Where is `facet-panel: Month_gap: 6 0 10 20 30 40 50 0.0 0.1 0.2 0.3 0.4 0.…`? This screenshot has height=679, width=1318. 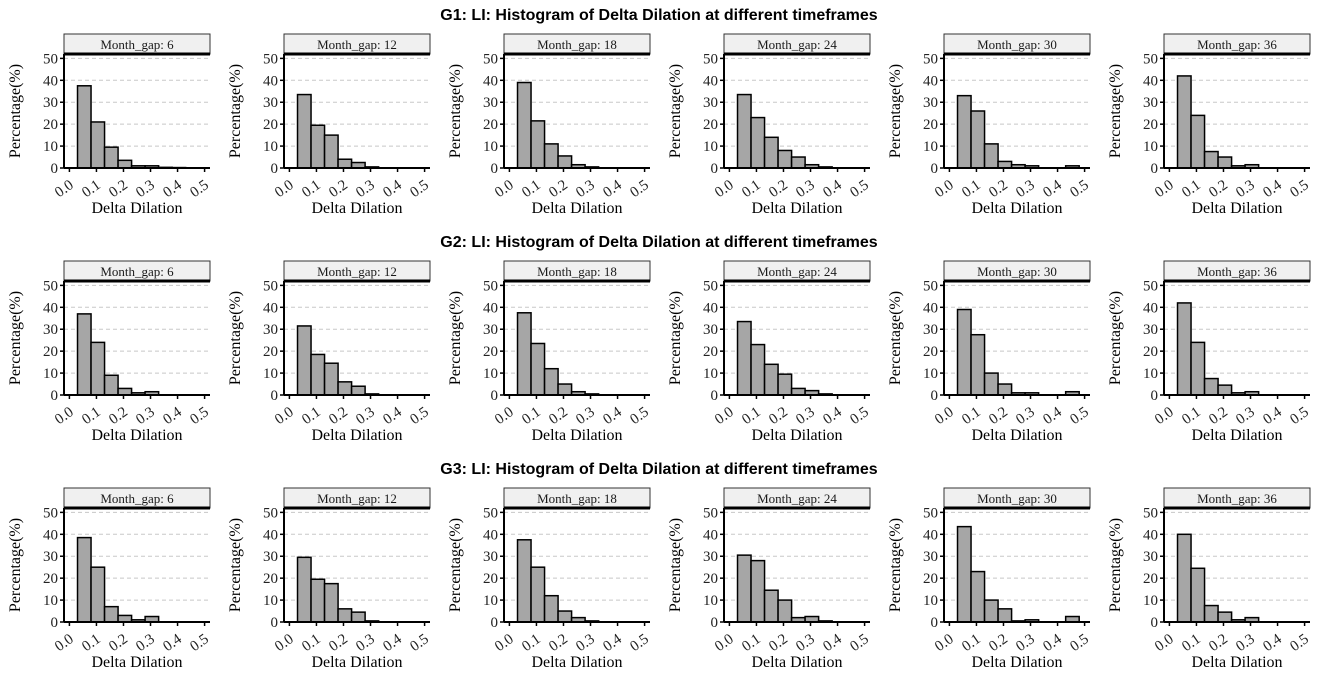 facet-panel: Month_gap: 6 0 10 20 30 40 50 0.0 0.1 0.2 0.3 0.4 0.… is located at coordinates (109, 125).